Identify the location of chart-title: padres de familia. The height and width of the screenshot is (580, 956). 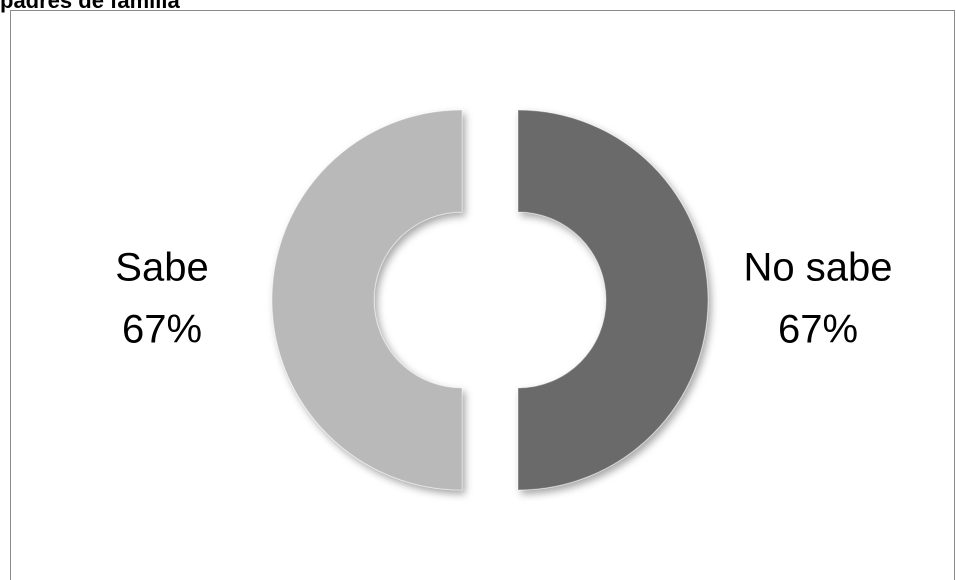
(90, 6).